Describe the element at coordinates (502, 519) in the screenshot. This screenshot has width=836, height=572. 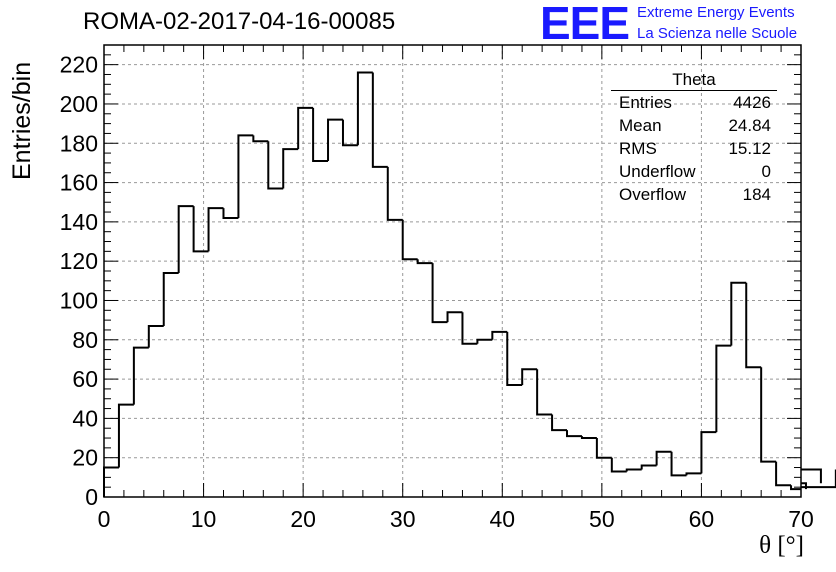
I see `x-tick-label: 40` at that location.